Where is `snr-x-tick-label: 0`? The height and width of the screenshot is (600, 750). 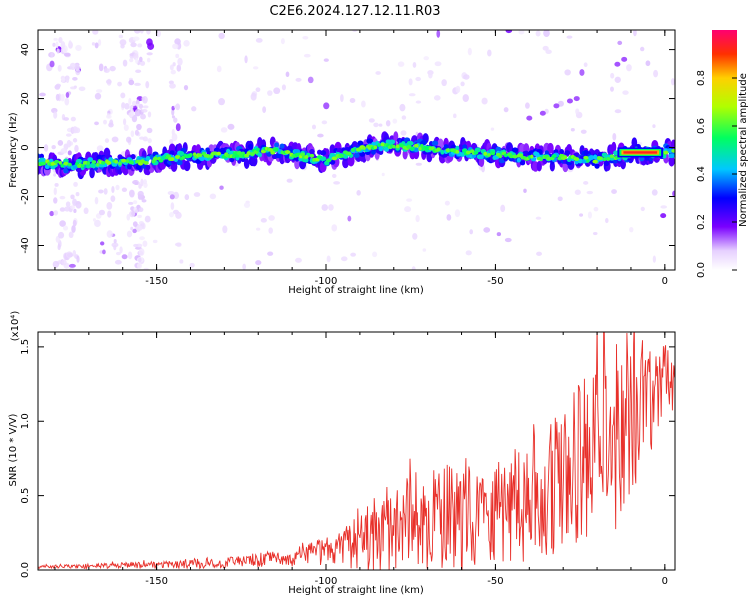 snr-x-tick-label: 0 is located at coordinates (665, 581).